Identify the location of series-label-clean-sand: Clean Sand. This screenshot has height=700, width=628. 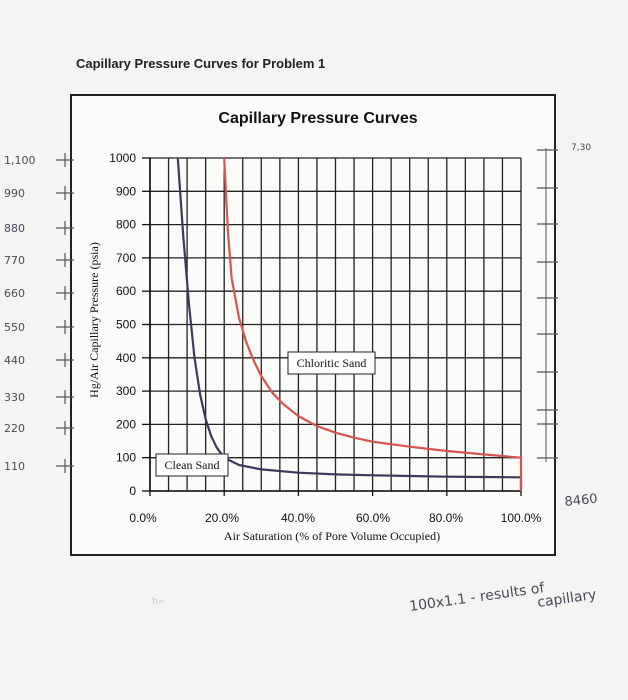
(192, 465).